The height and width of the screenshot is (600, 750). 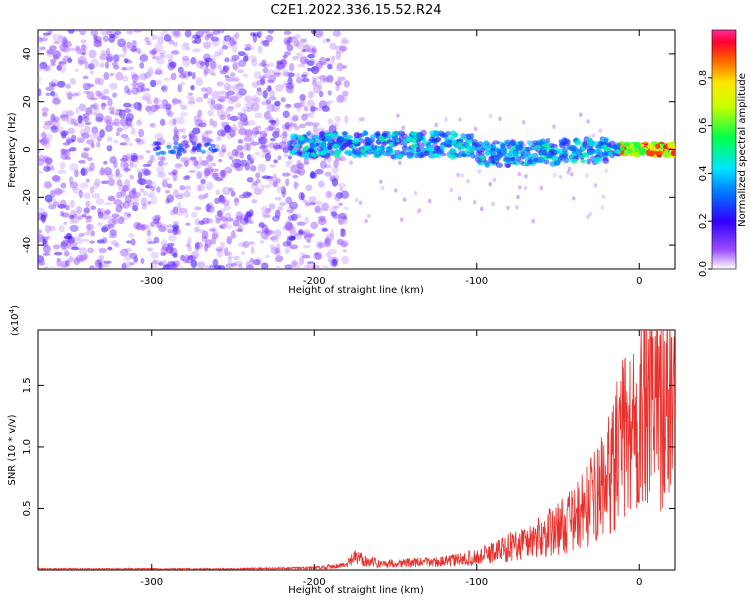 I want to click on y-tick-label: 0, so click(x=27, y=149).